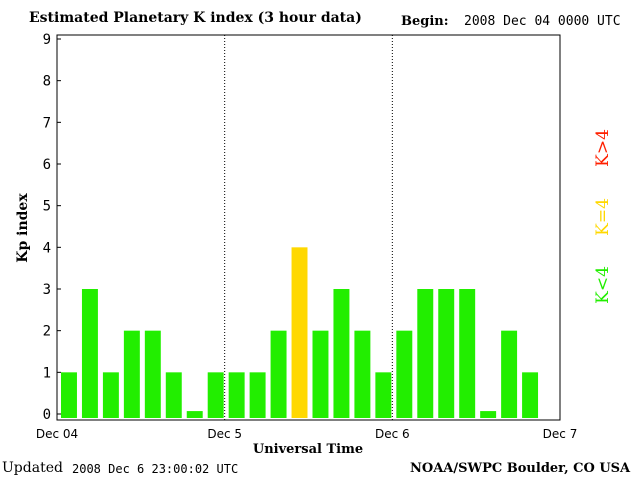 The height and width of the screenshot is (480, 640). What do you see at coordinates (306, 434) in the screenshot?
I see `x-tick-labels: Dec 04 Dec 5 Dec 6 Dec 7` at bounding box center [306, 434].